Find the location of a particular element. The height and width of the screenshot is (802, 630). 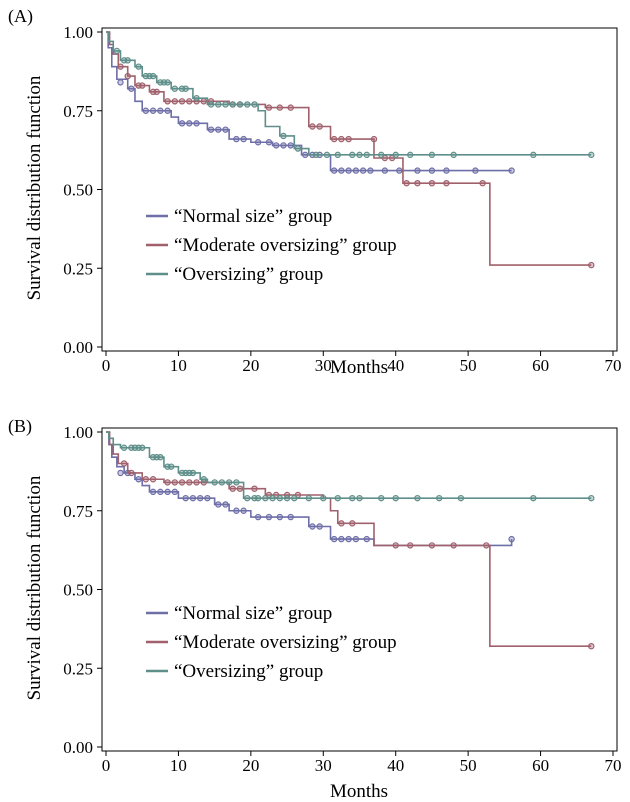

legend-label-normal: “Normal size” group is located at coordinates (253, 216).